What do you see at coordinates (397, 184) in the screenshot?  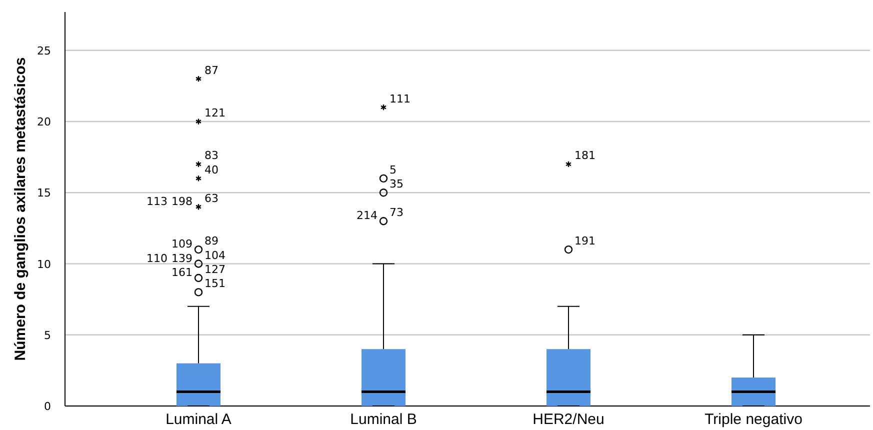 I see `annotation: 35` at bounding box center [397, 184].